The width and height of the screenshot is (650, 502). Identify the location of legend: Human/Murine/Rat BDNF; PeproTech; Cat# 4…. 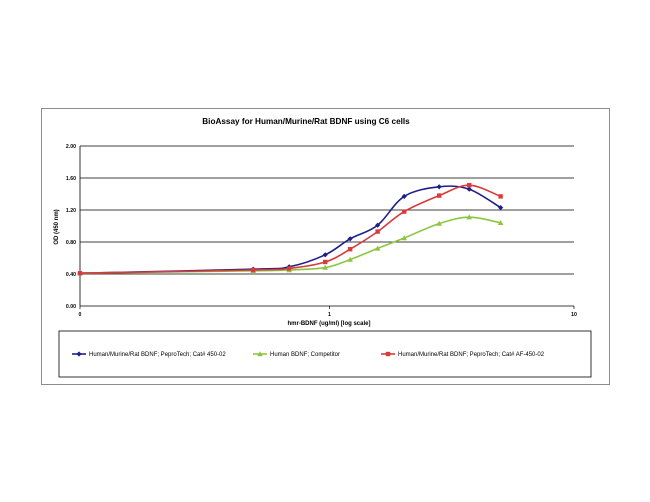
(308, 354).